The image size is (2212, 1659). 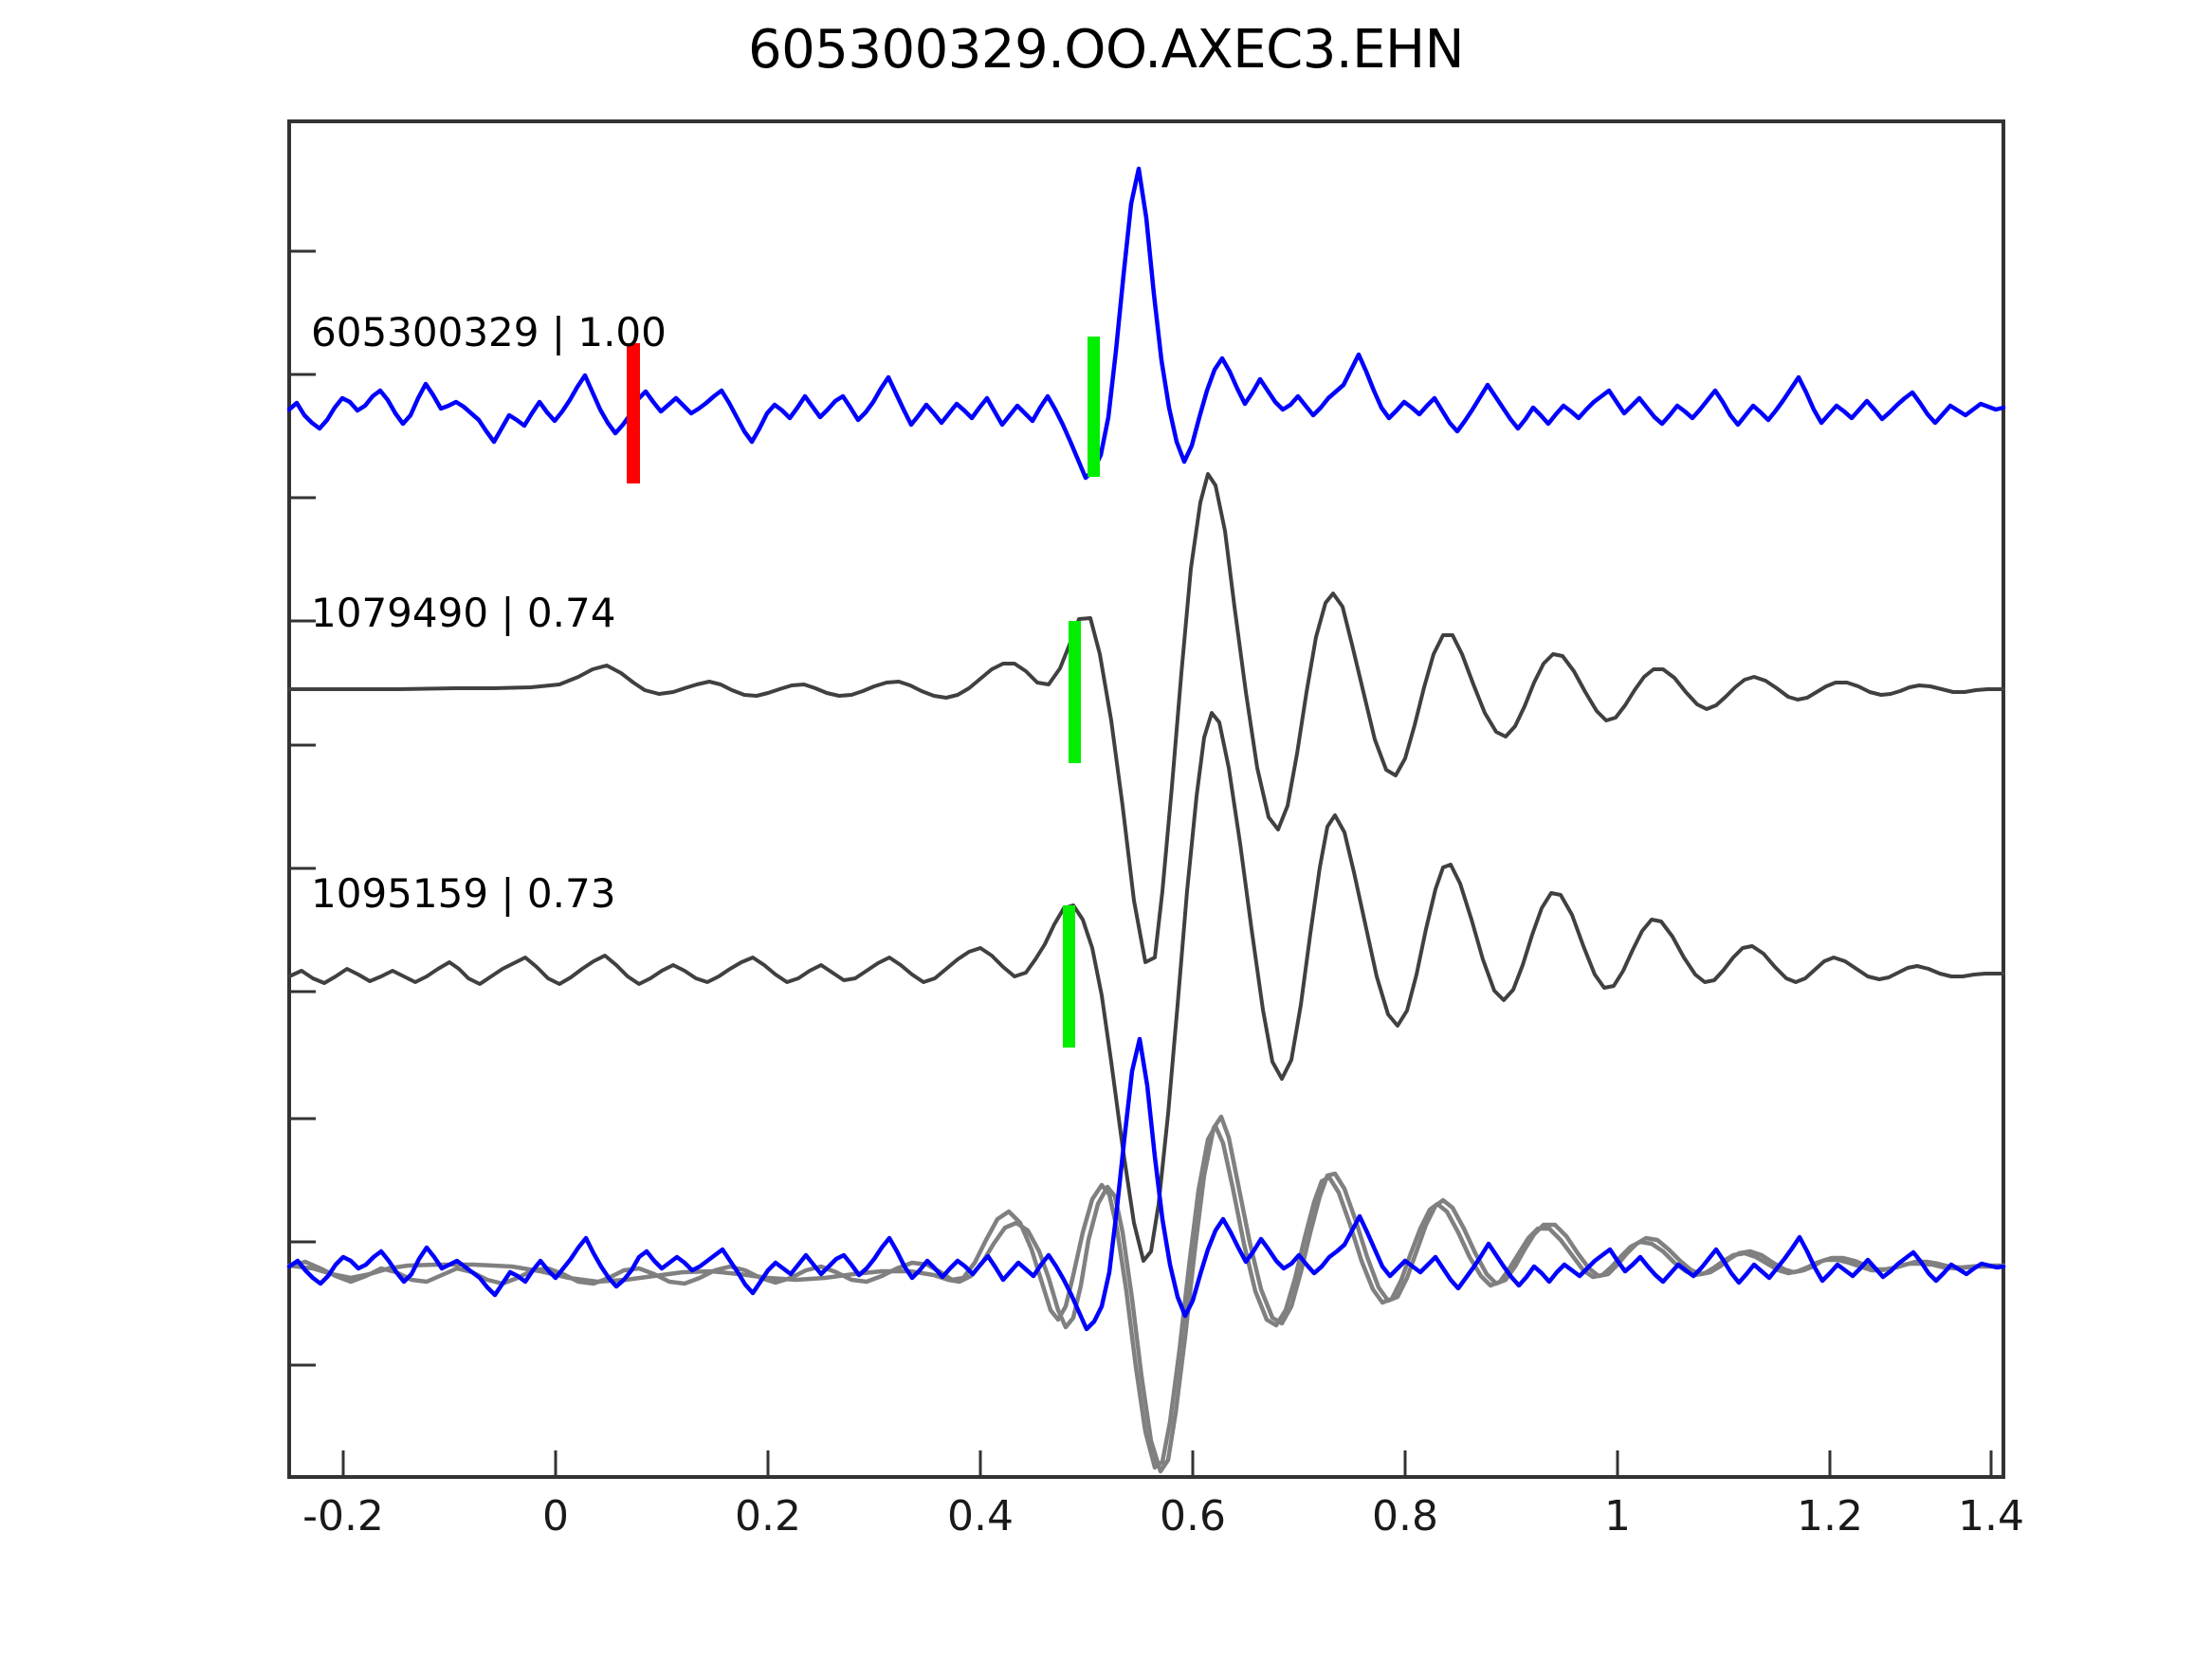 What do you see at coordinates (555, 1516) in the screenshot?
I see `x-tick-label-1: 0` at bounding box center [555, 1516].